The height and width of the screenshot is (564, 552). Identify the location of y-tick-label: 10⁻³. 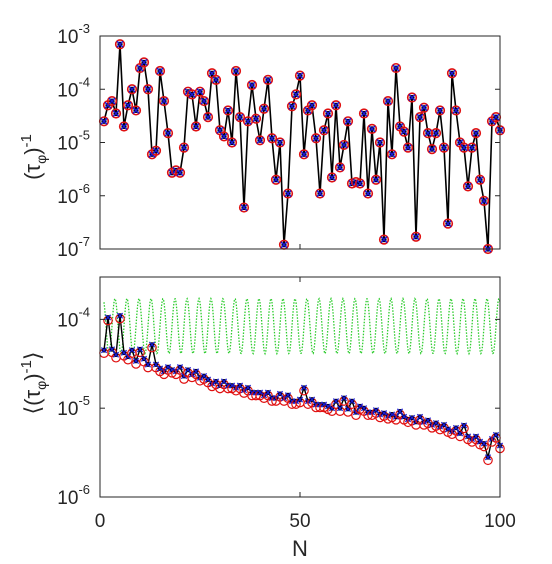
(73, 34).